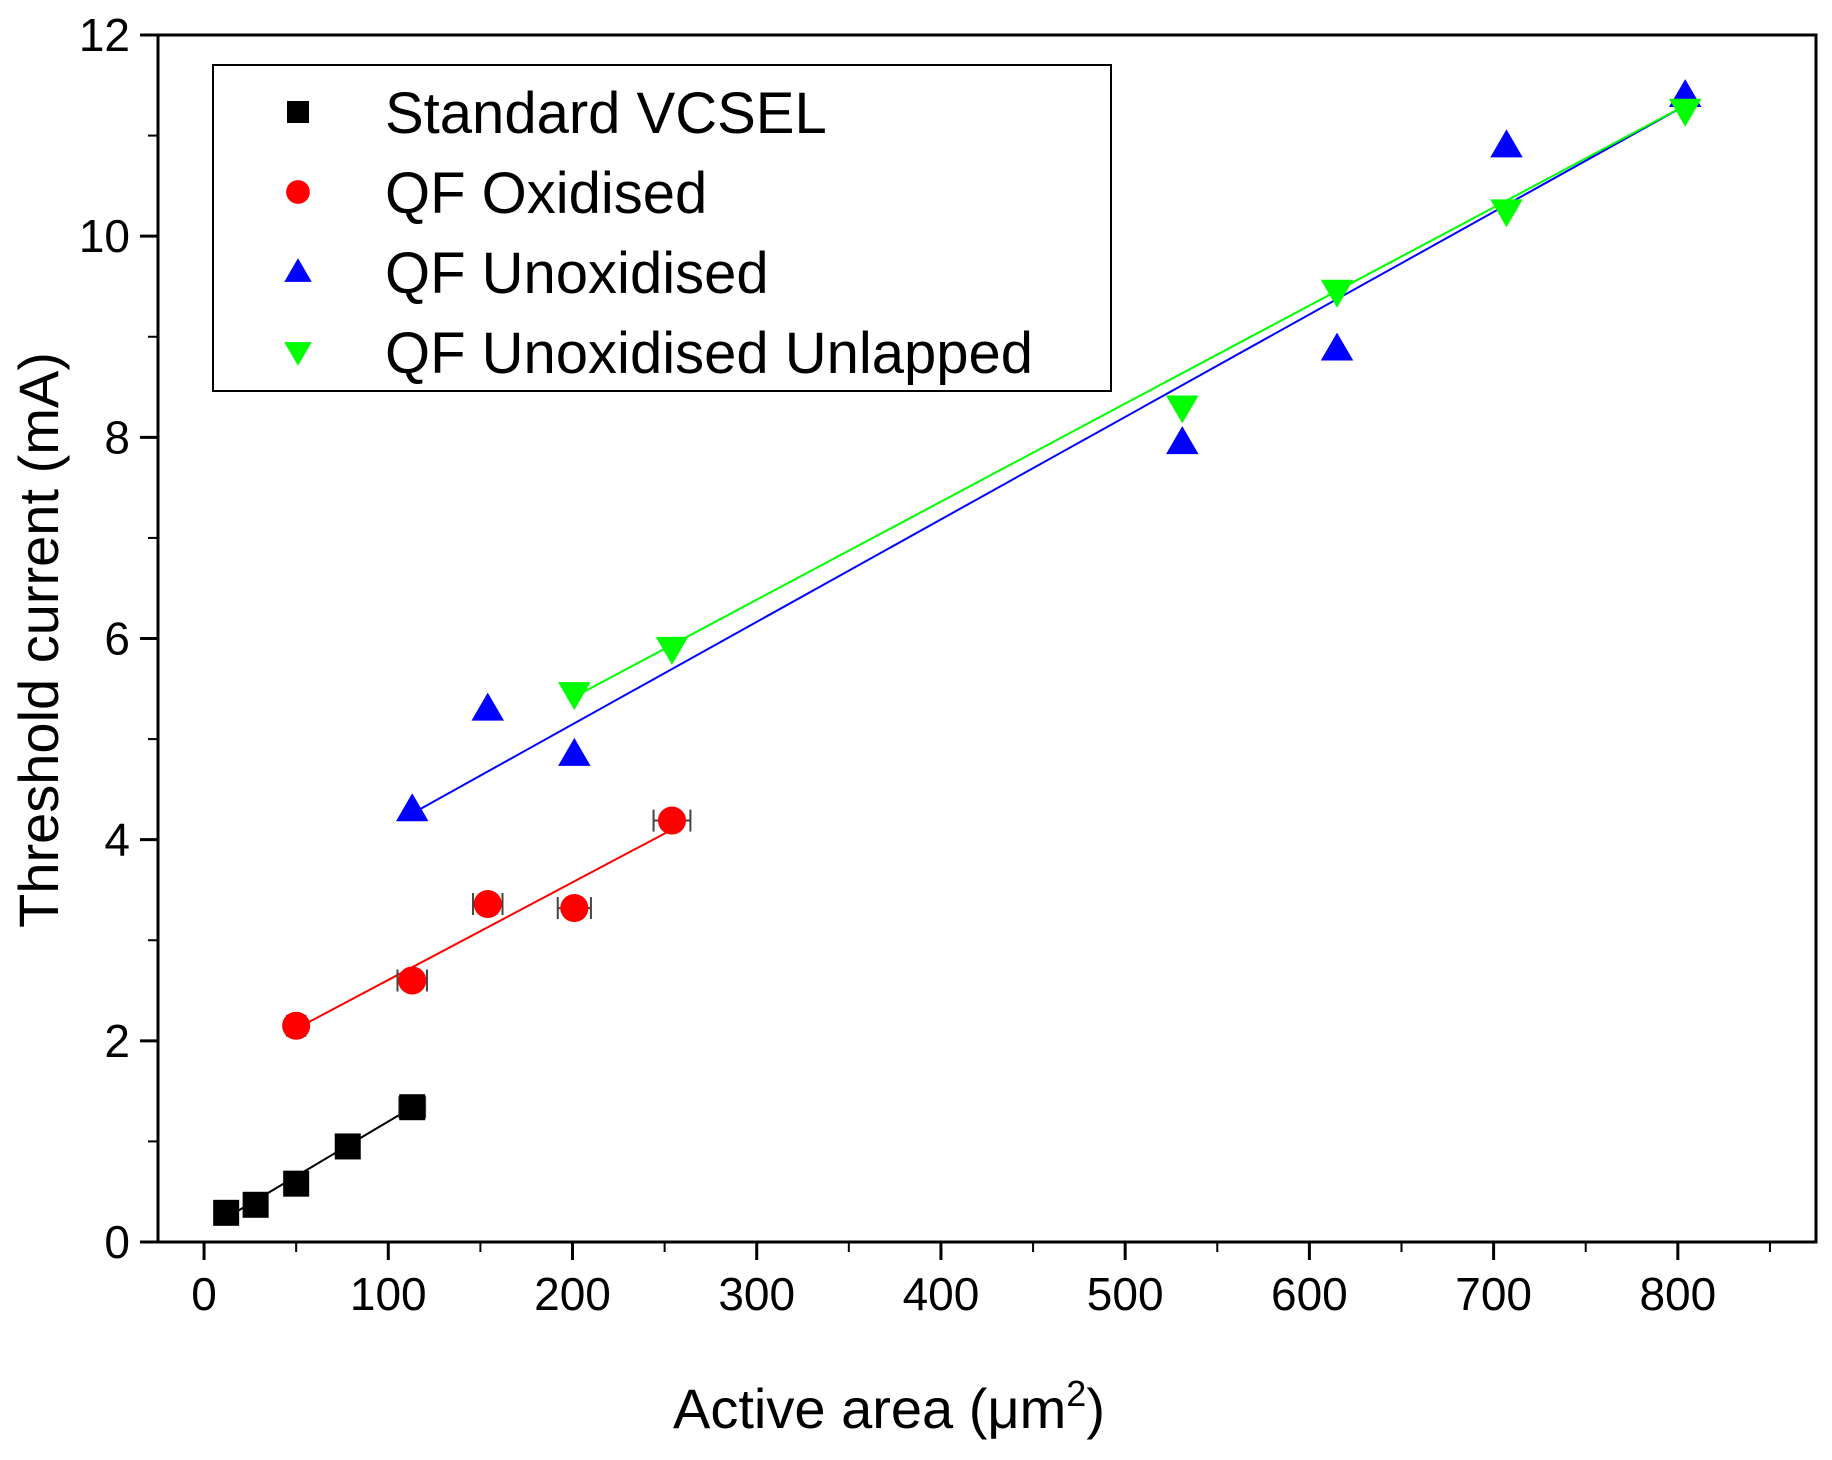 This screenshot has width=1832, height=1460. What do you see at coordinates (941, 1294) in the screenshot?
I see `x-tick-label: 400` at bounding box center [941, 1294].